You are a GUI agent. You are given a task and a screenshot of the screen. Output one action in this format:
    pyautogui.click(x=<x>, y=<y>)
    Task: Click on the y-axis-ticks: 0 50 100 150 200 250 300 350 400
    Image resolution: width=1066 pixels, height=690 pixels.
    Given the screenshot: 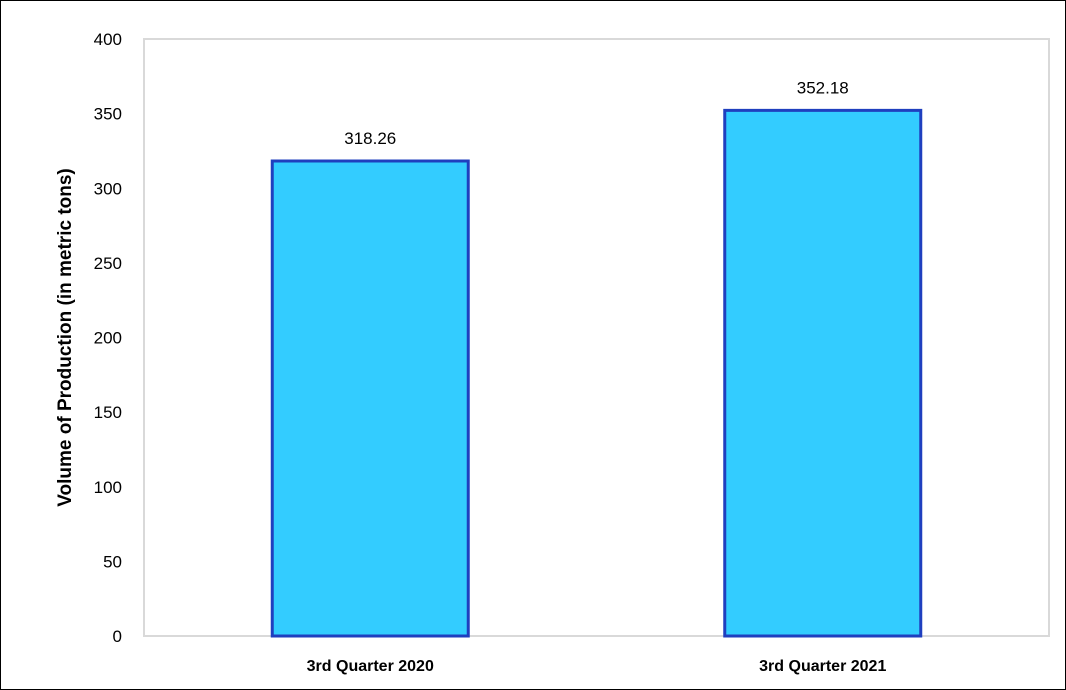 What is the action you would take?
    pyautogui.click(x=108, y=338)
    